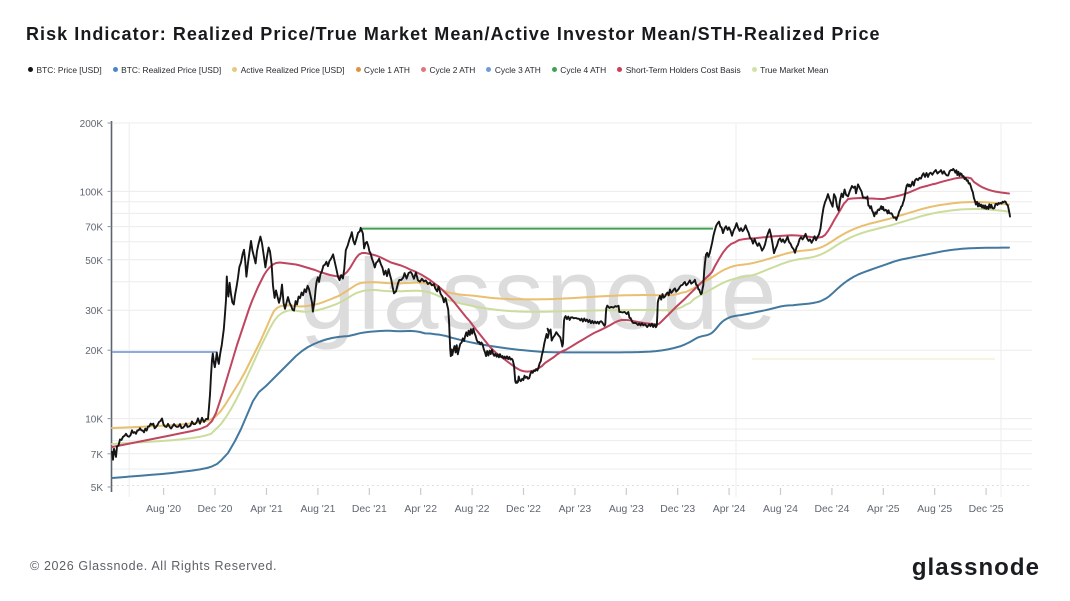 This screenshot has width=1070, height=601. I want to click on svg-text: 70K, so click(94, 228).